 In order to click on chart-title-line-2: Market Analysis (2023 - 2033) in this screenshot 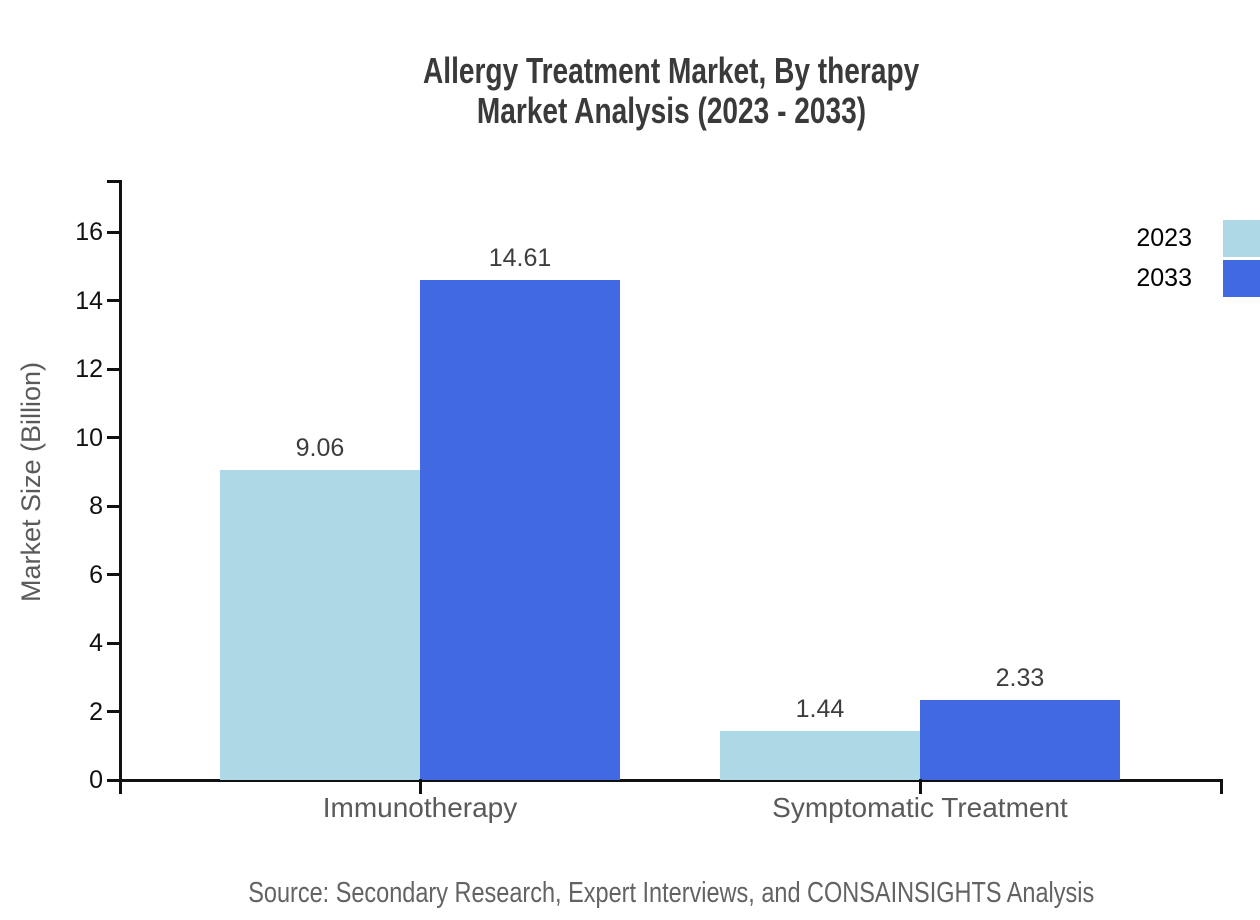, I will do `click(671, 110)`.